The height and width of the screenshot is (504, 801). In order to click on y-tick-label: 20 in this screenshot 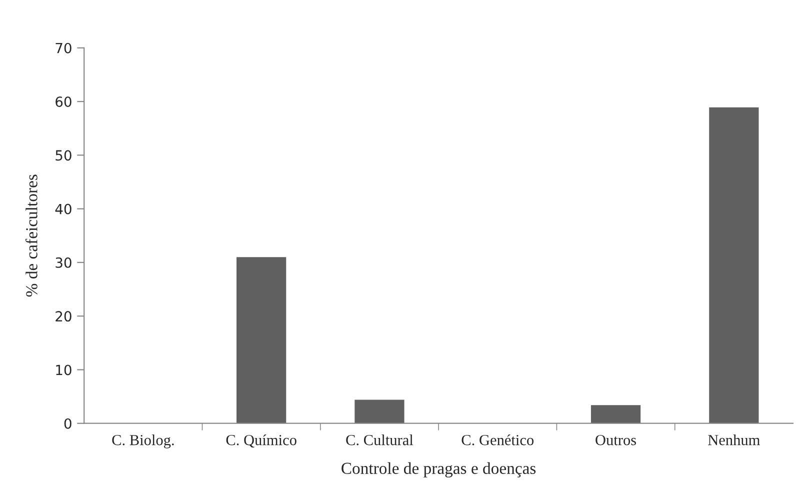, I will do `click(64, 316)`.